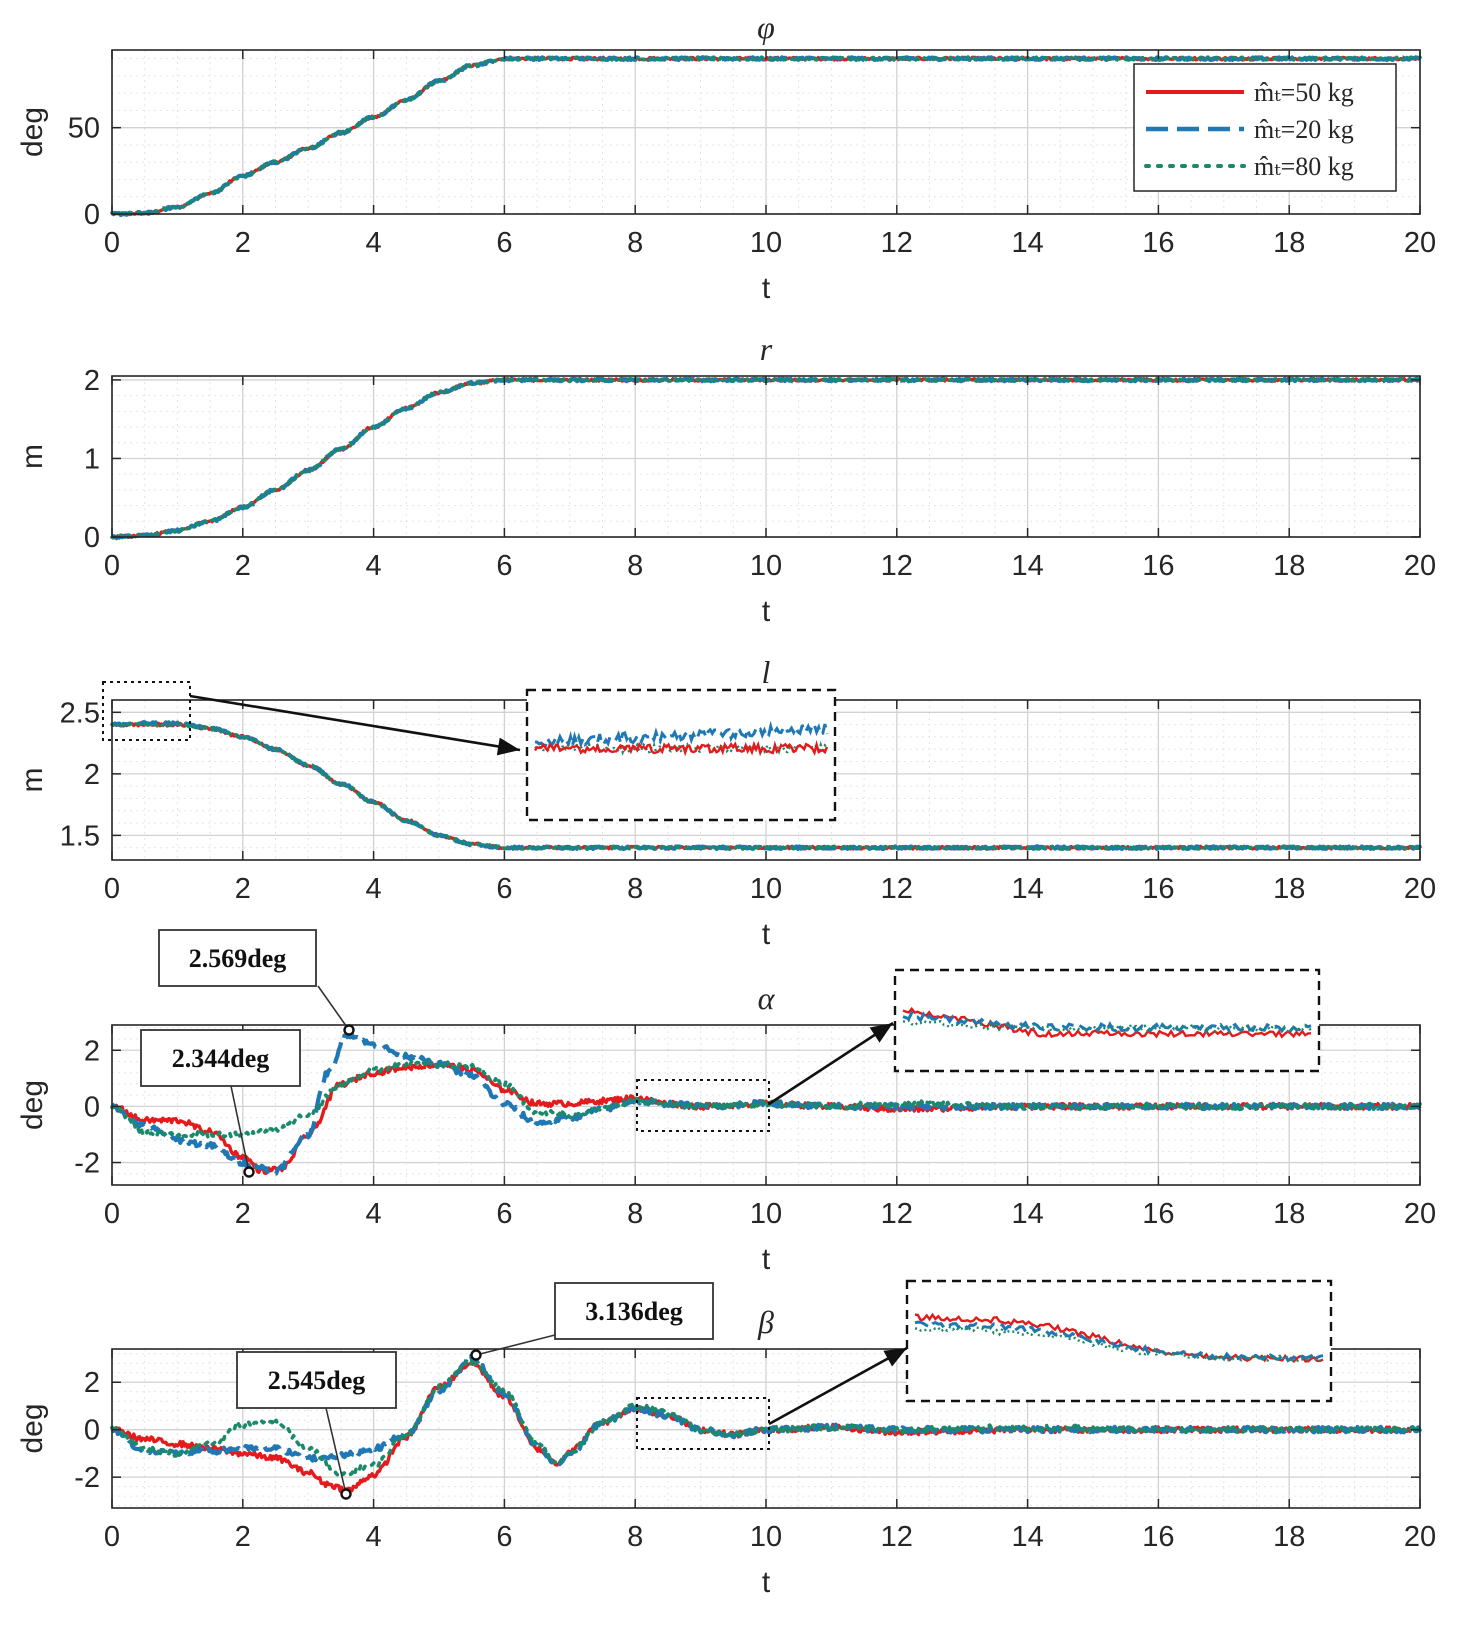 Image resolution: width=1462 pixels, height=1633 pixels. What do you see at coordinates (80, 836) in the screenshot?
I see `y-tick-label: 1.5` at bounding box center [80, 836].